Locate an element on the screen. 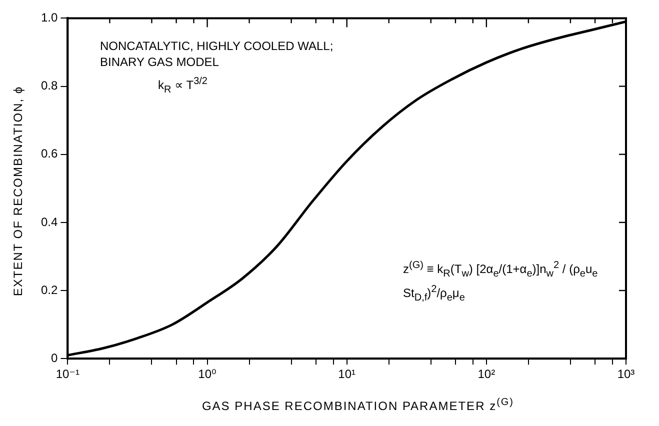 The height and width of the screenshot is (426, 659). x-tick-label: 10¹ is located at coordinates (347, 374).